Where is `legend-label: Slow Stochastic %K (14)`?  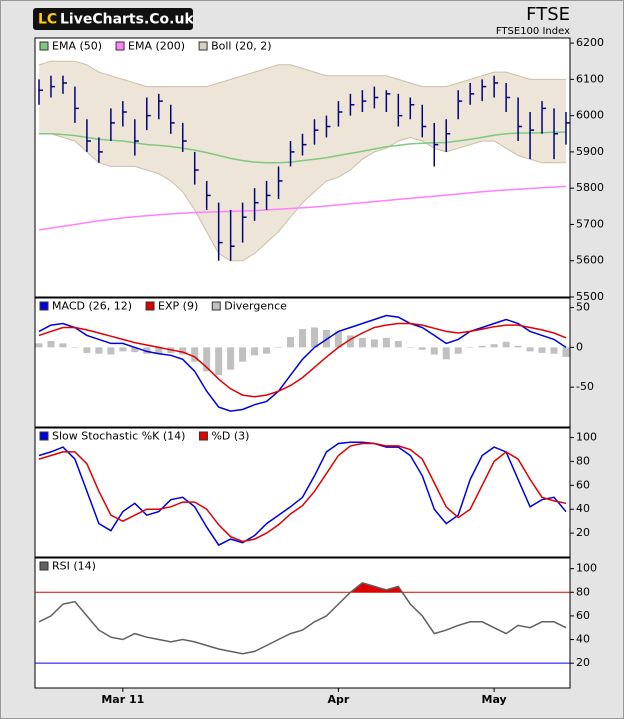 legend-label: Slow Stochastic %K (14) is located at coordinates (118, 436).